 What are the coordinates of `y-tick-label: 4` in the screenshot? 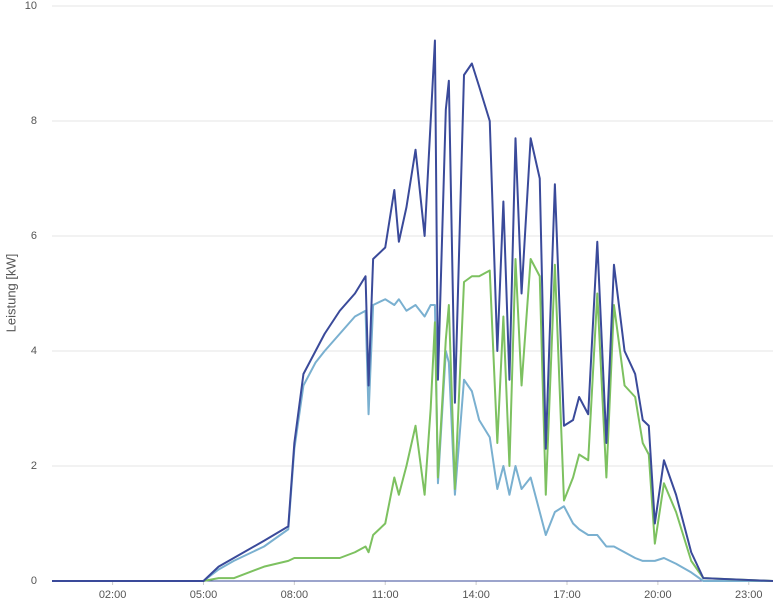 It's located at (34, 351).